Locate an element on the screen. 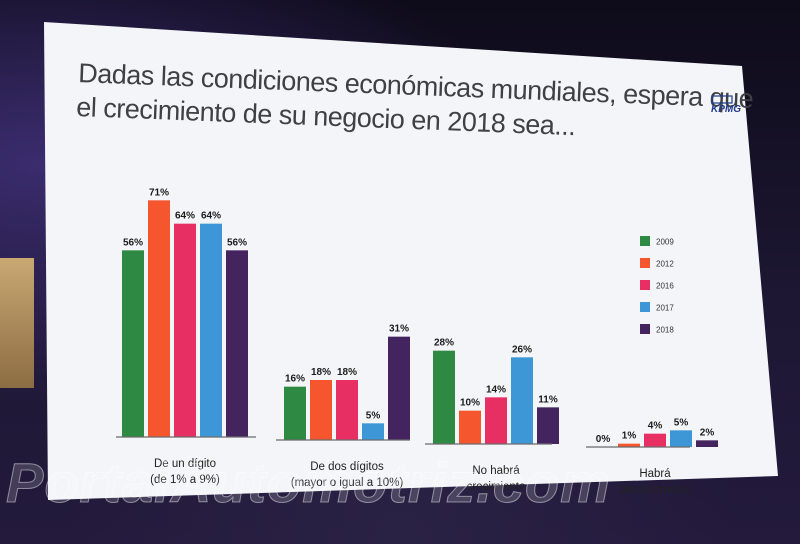 Image resolution: width=800 pixels, height=544 pixels. bar-value-label: 71% is located at coordinates (159, 192).